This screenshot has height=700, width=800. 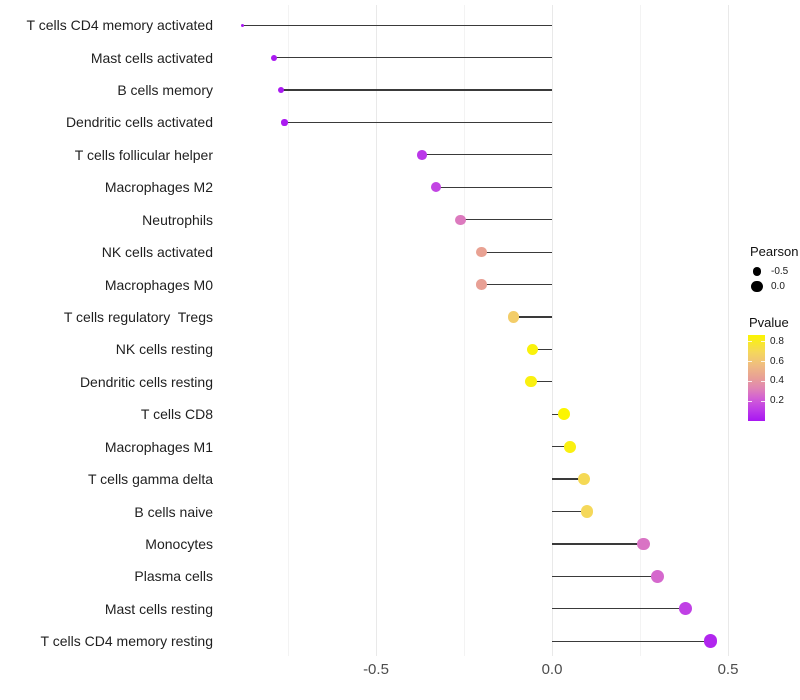 I want to click on row-label: B cells naive, so click(x=173, y=511).